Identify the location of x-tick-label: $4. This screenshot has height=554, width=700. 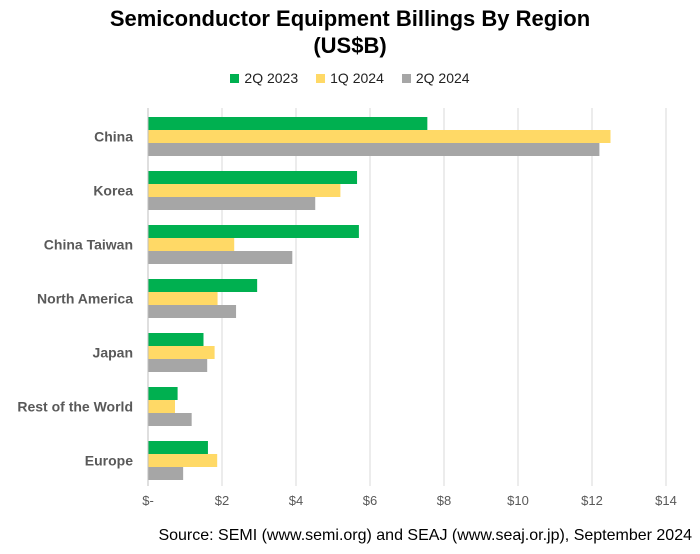
(296, 500).